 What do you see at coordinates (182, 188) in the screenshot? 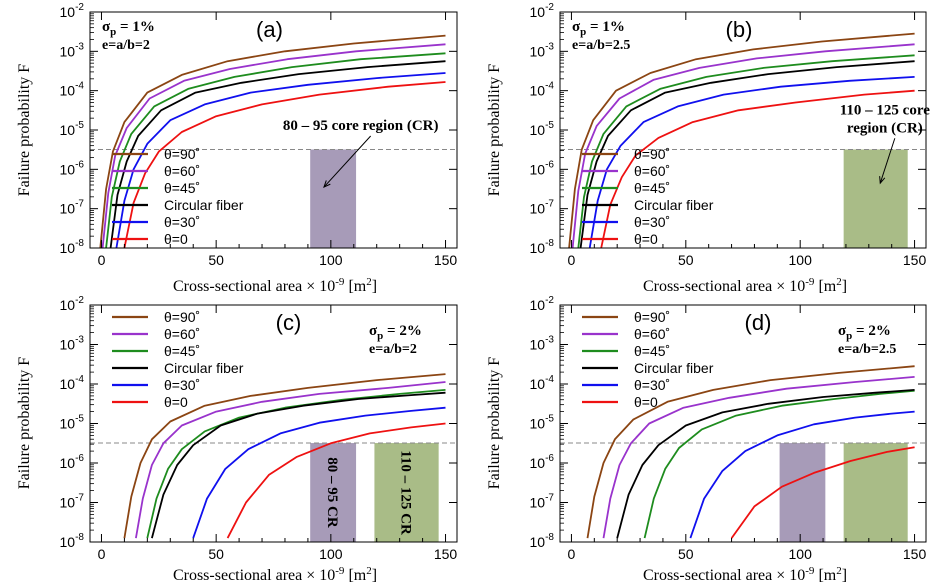
I see `legend-entry: θ=45˚` at bounding box center [182, 188].